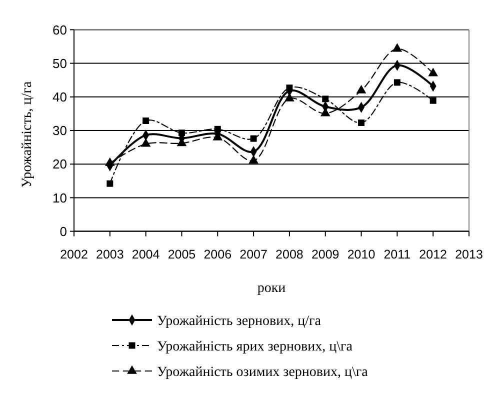 The width and height of the screenshot is (492, 397). I want to click on x-tick-label: 2012, so click(433, 254).